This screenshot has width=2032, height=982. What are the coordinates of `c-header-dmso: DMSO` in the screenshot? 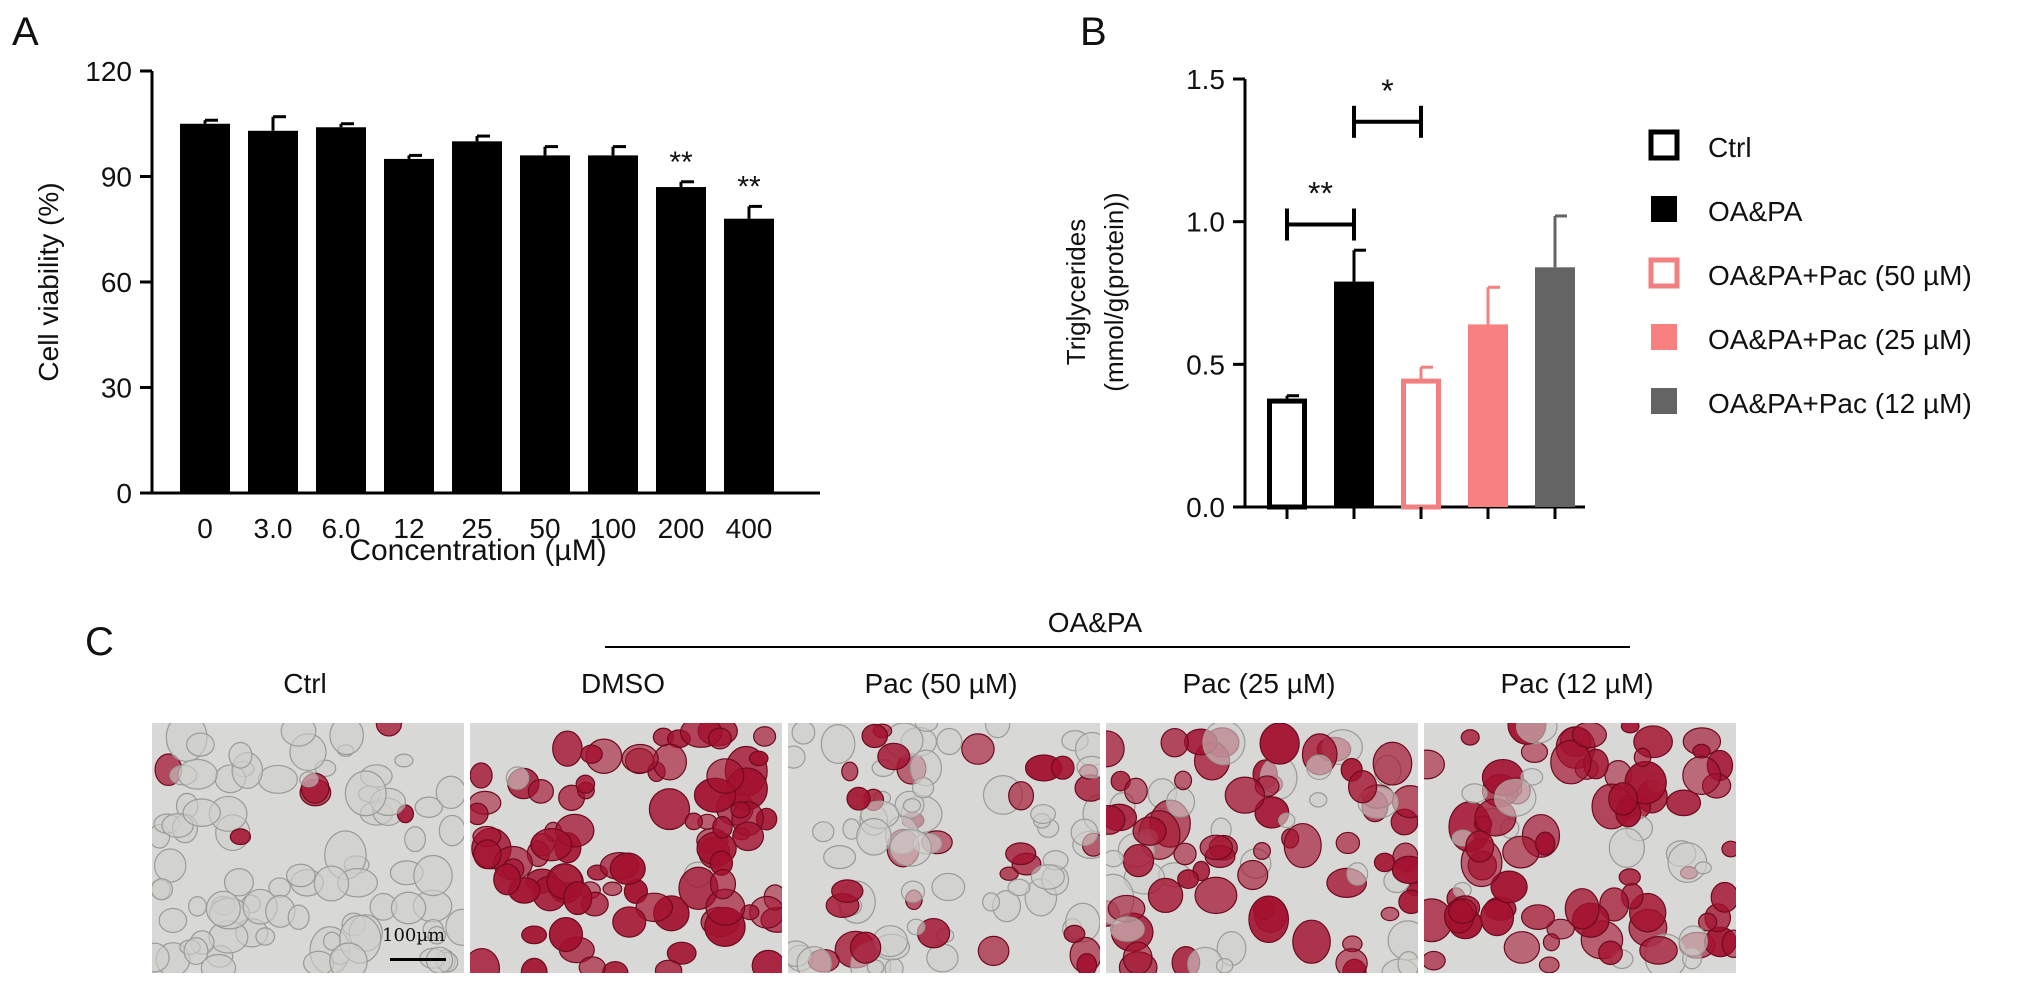 It's located at (623, 683).